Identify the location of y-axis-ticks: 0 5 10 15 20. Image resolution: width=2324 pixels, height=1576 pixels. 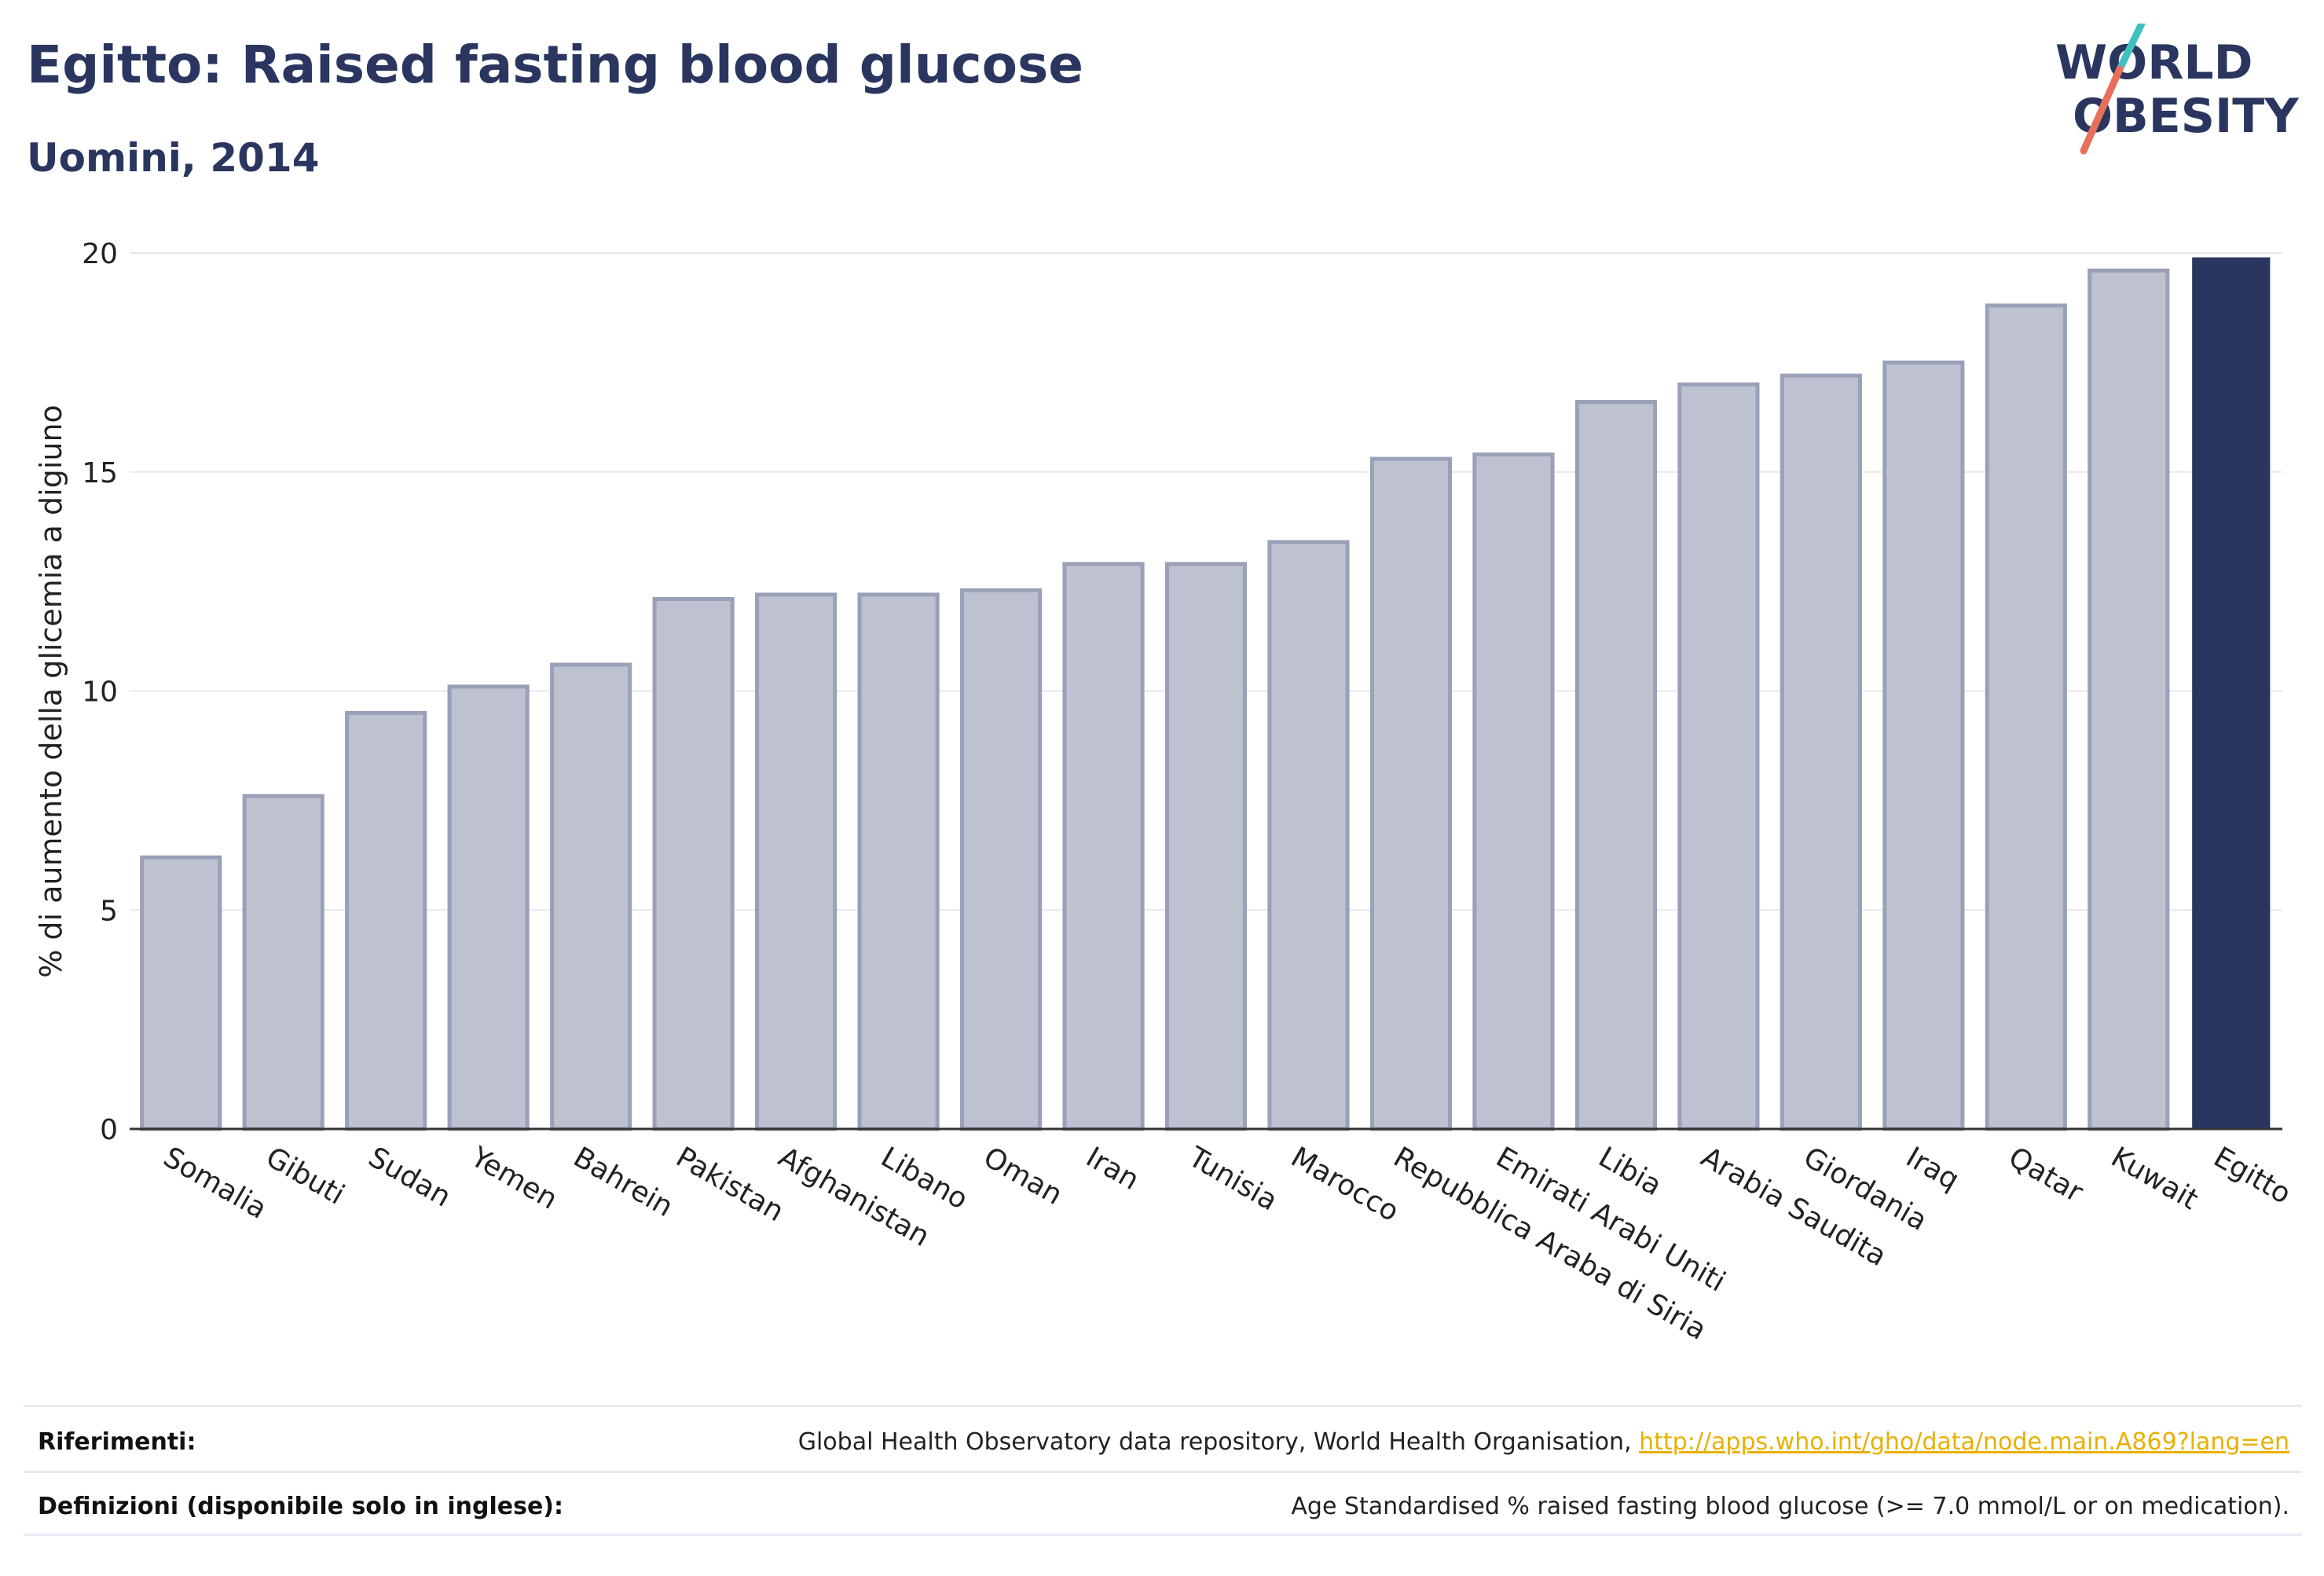
(100, 692).